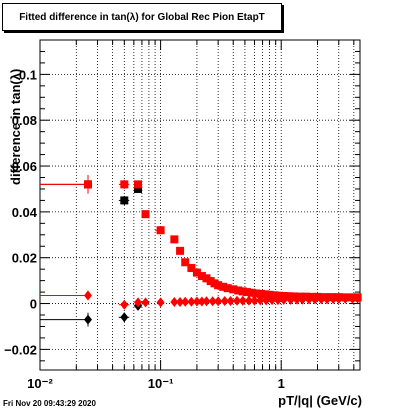 Image resolution: width=400 pixels, height=412 pixels. Describe the element at coordinates (20, 349) in the screenshot. I see `y-tick-label: −0.02` at that location.